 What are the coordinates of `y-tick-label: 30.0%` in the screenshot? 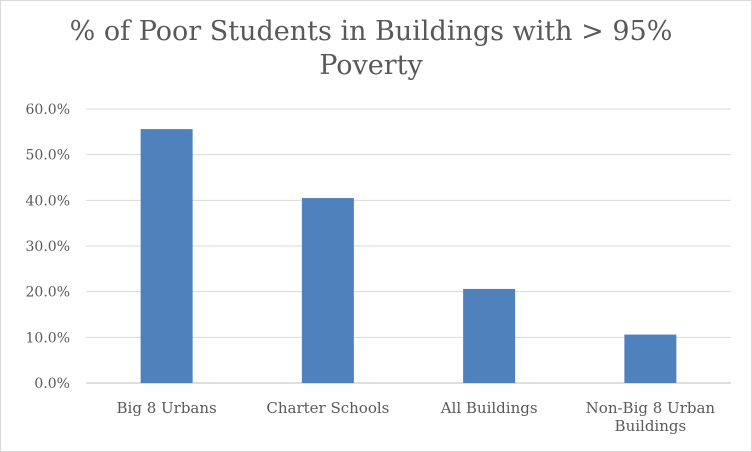 It's located at (48, 247).